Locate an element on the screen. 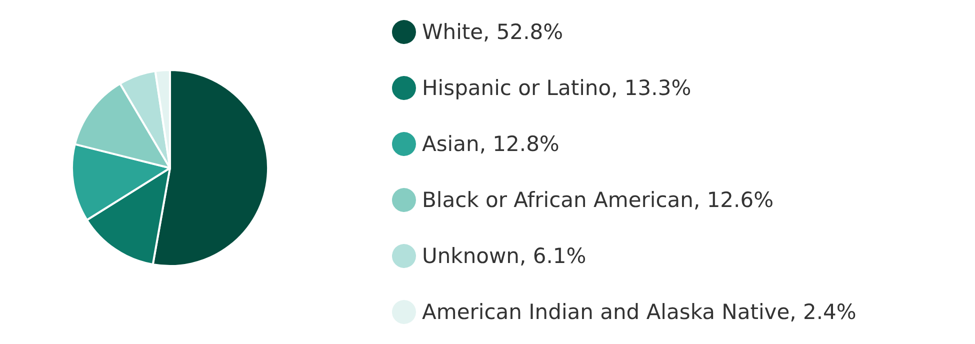  legend-label: American Indian and Alaska Native, 2.4% is located at coordinates (639, 312).